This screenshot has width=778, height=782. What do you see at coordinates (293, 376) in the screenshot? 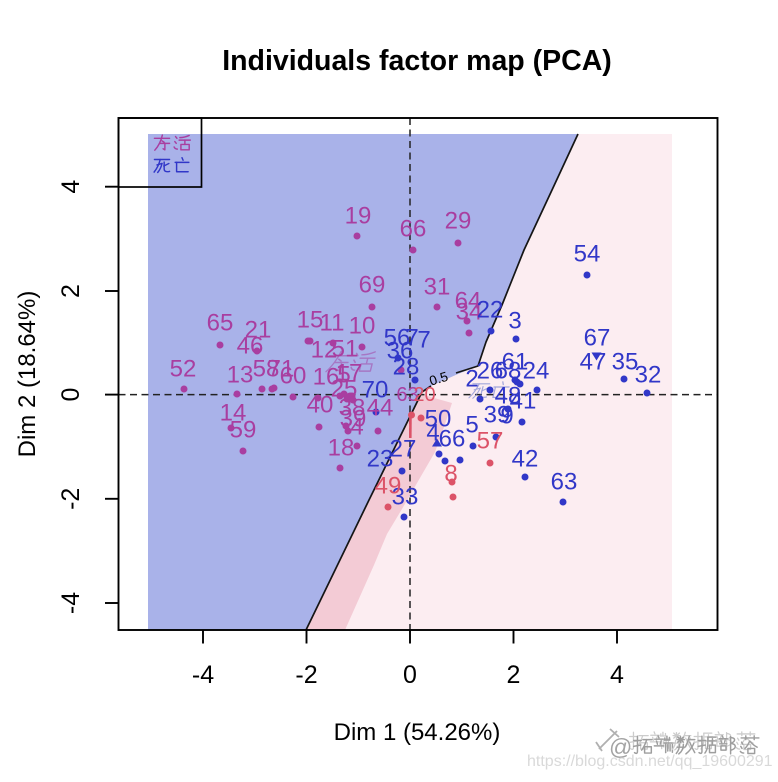
I see `svg-text: 60` at bounding box center [293, 376].